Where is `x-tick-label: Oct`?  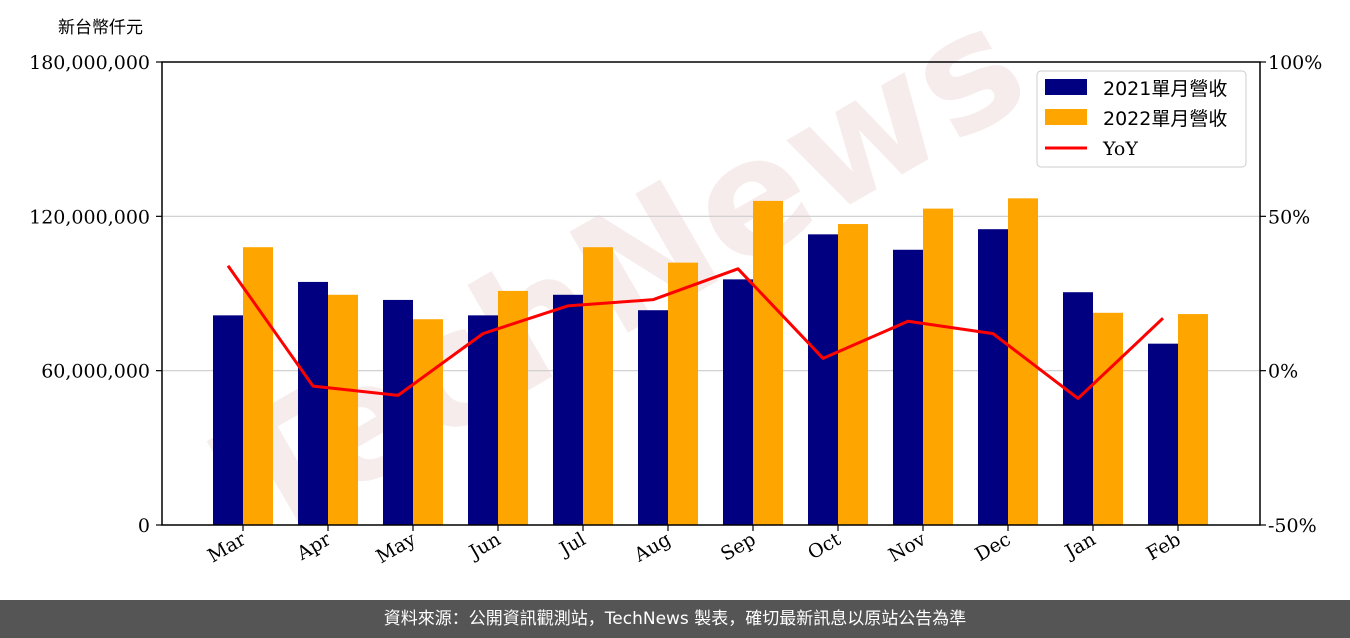 x-tick-label: Oct is located at coordinates (824, 546).